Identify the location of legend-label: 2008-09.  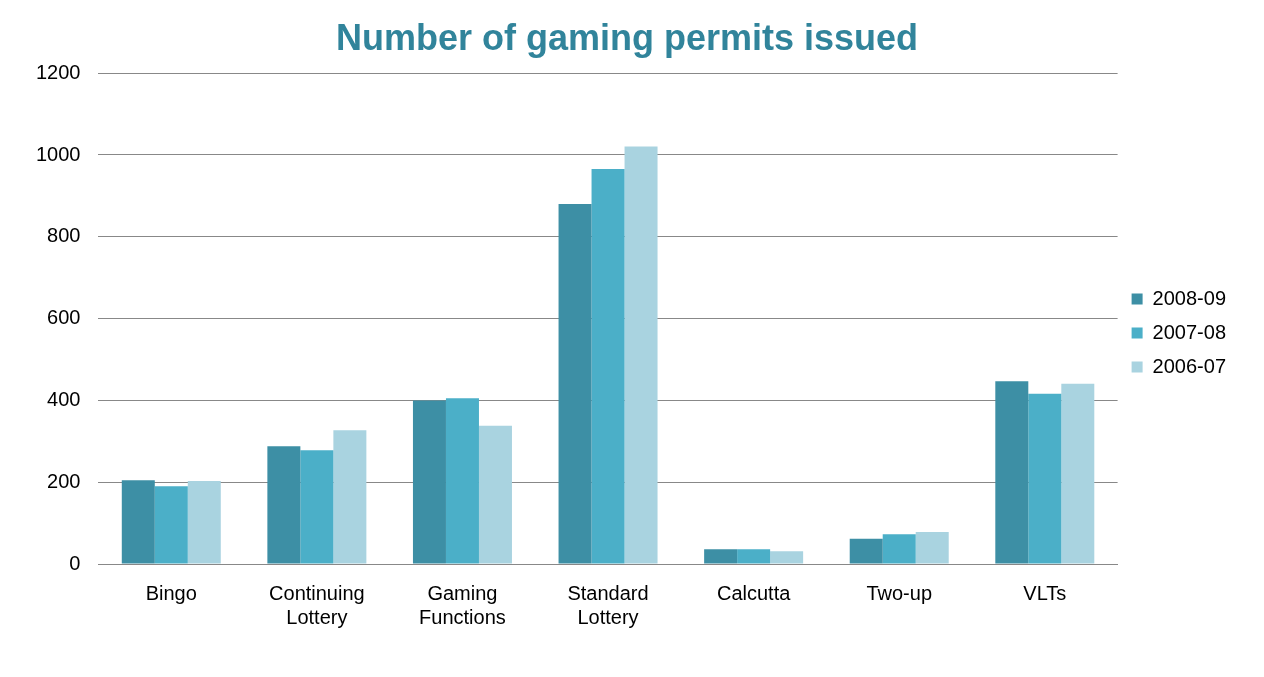
(1189, 297).